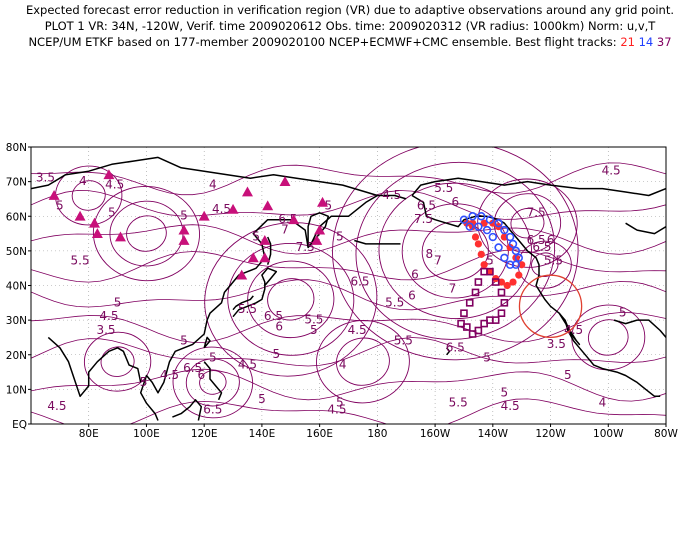 Image resolution: width=700 pixels, height=540 pixels. I want to click on contour-label: 3.5, so click(105, 330).